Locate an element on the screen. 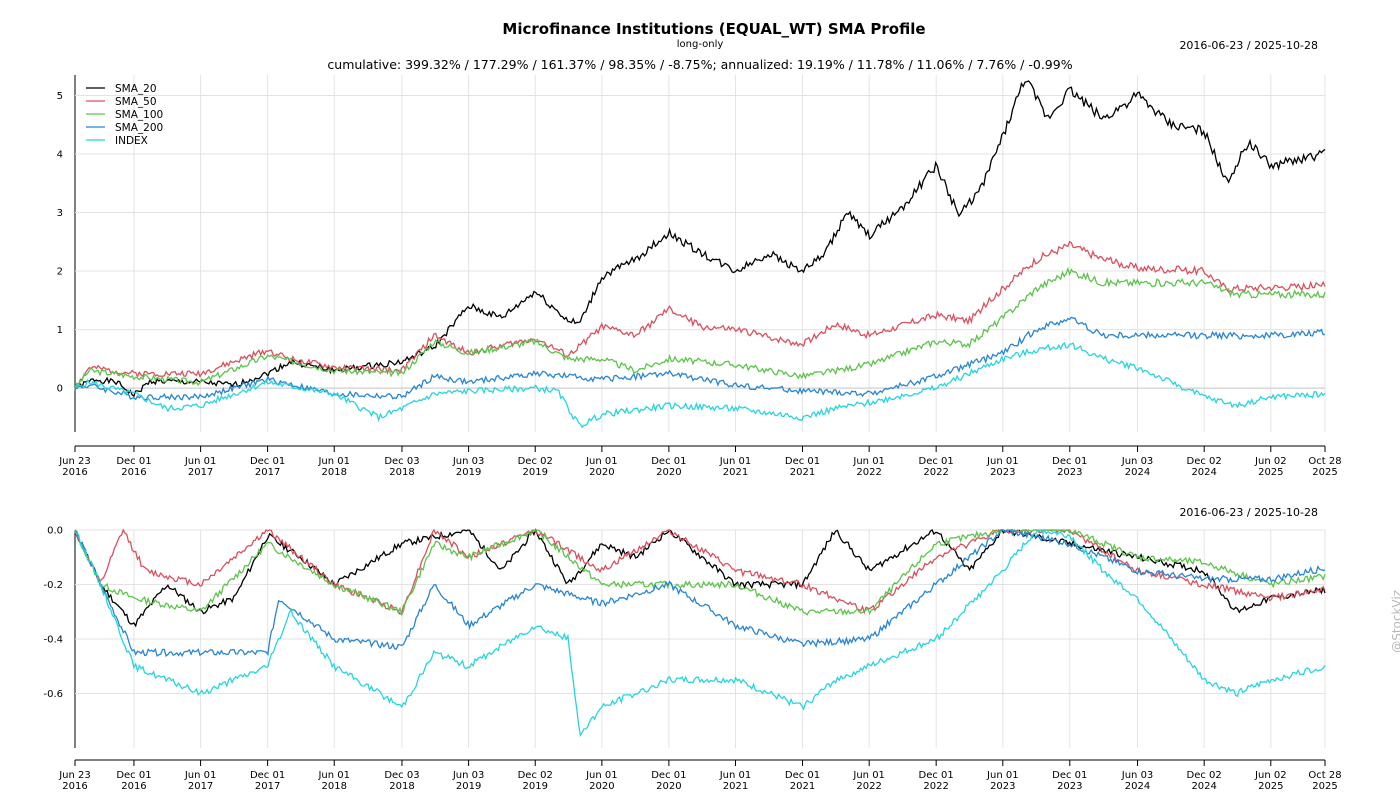 This screenshot has width=1400, height=800. y-tick-label: -0.4 is located at coordinates (53, 640).